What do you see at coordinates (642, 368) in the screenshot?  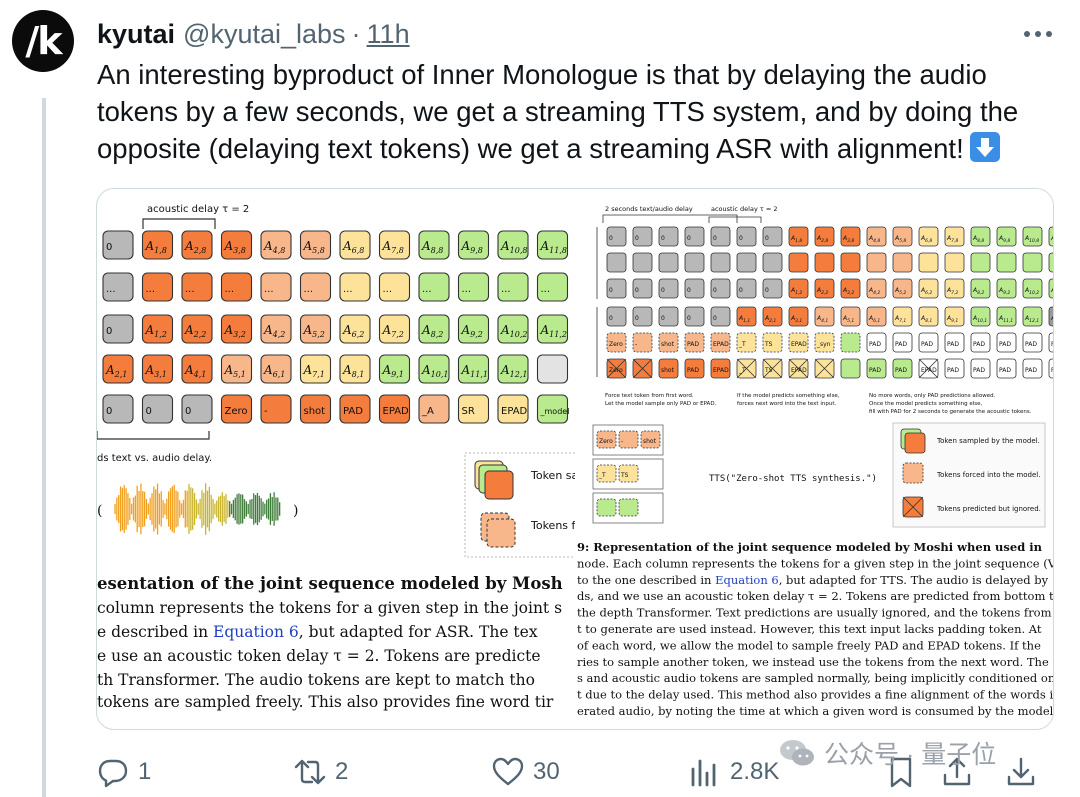 I see `ignored-cross` at bounding box center [642, 368].